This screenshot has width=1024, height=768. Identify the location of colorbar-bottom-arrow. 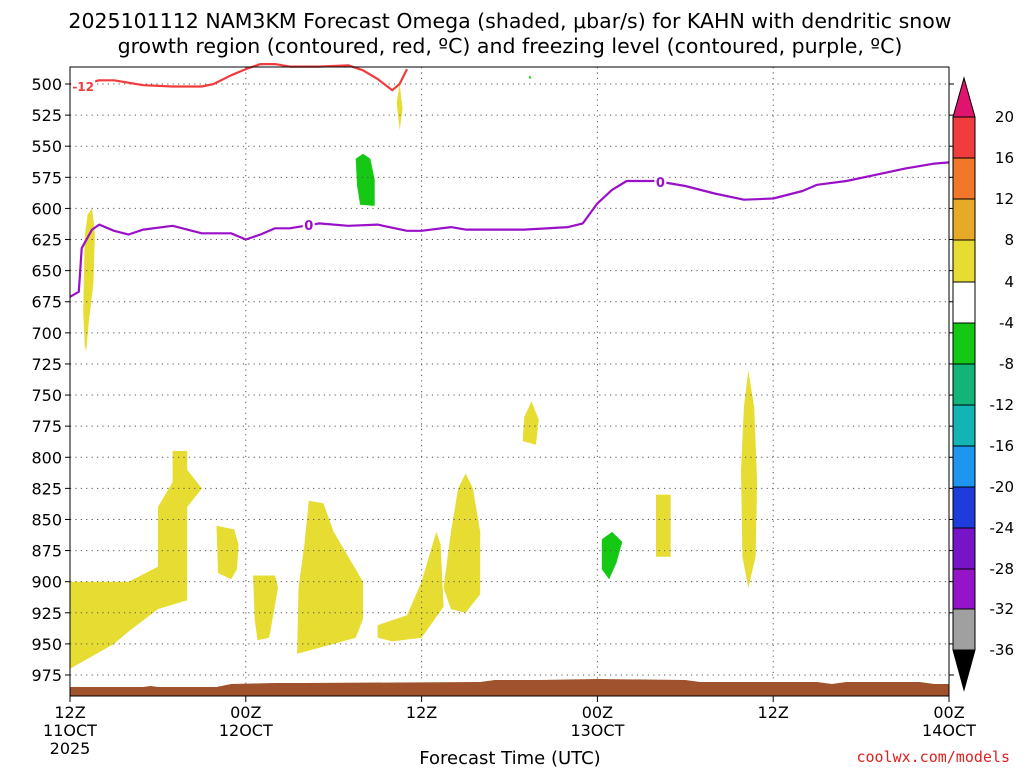
(964, 670).